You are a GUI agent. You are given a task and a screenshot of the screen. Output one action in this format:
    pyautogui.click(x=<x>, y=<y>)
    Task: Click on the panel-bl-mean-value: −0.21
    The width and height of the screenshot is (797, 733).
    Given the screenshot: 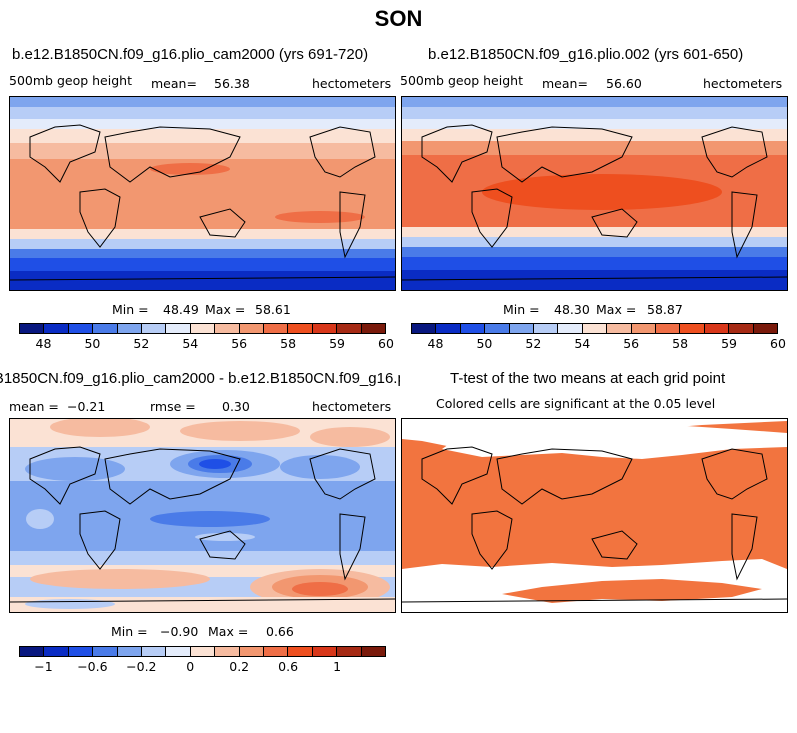 What is the action you would take?
    pyautogui.click(x=86, y=406)
    